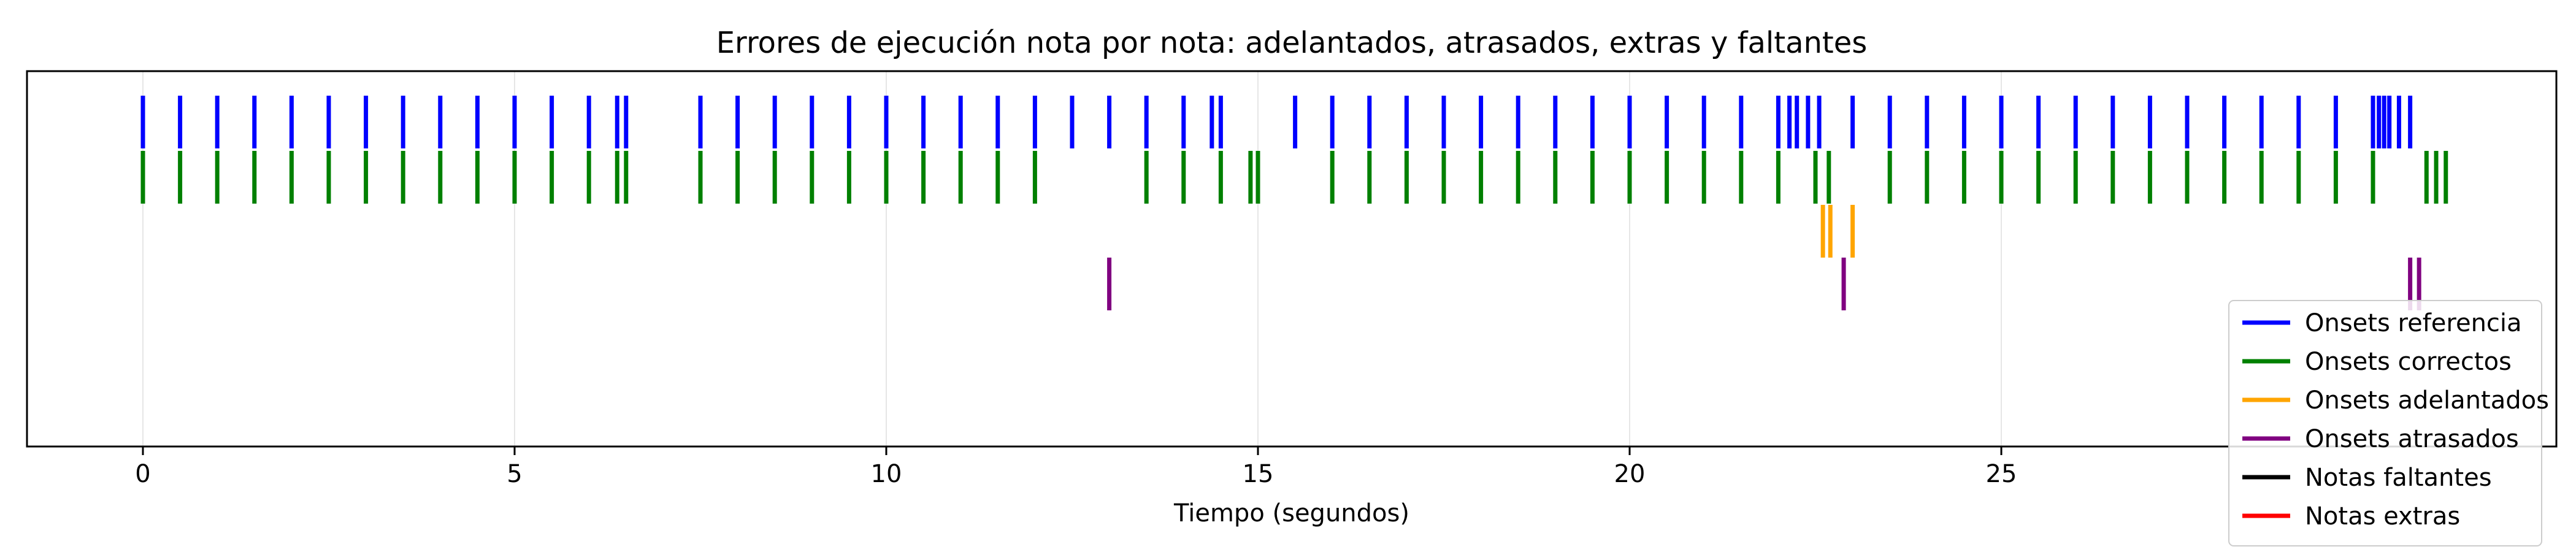 The height and width of the screenshot is (552, 2576). I want to click on x-tick-label: 0, so click(142, 474).